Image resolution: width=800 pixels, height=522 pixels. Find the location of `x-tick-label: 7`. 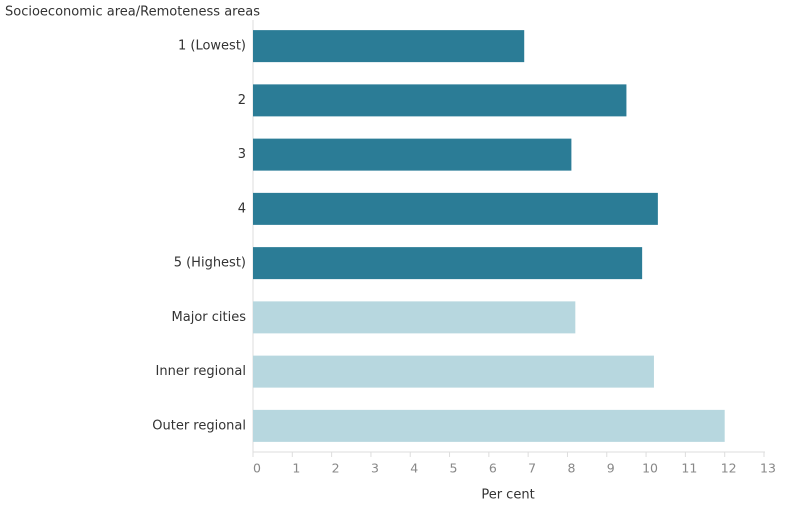

x-tick-label: 7 is located at coordinates (532, 468).